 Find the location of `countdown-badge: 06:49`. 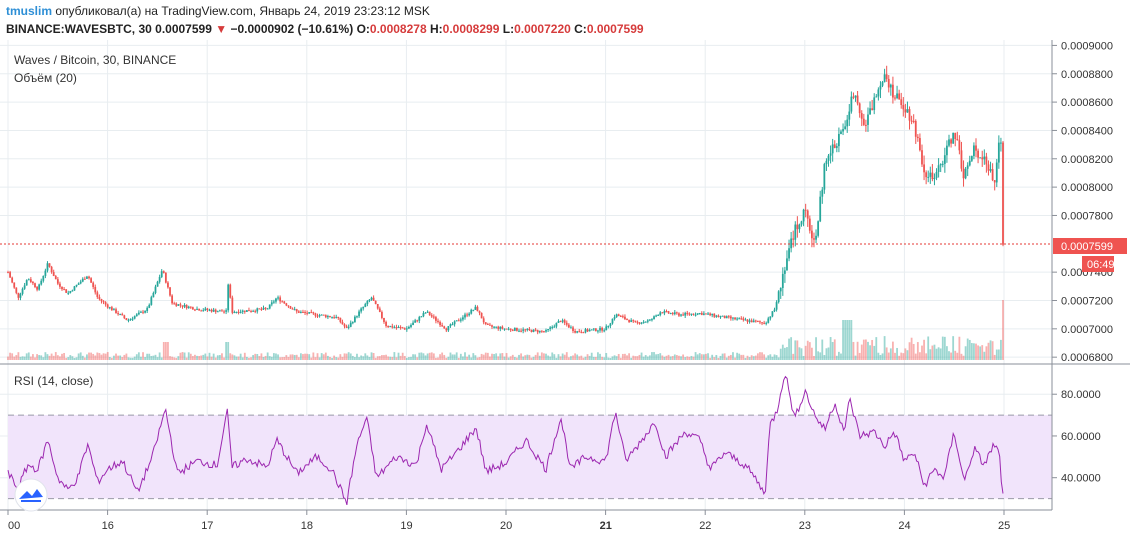

countdown-badge: 06:49 is located at coordinates (1101, 265).